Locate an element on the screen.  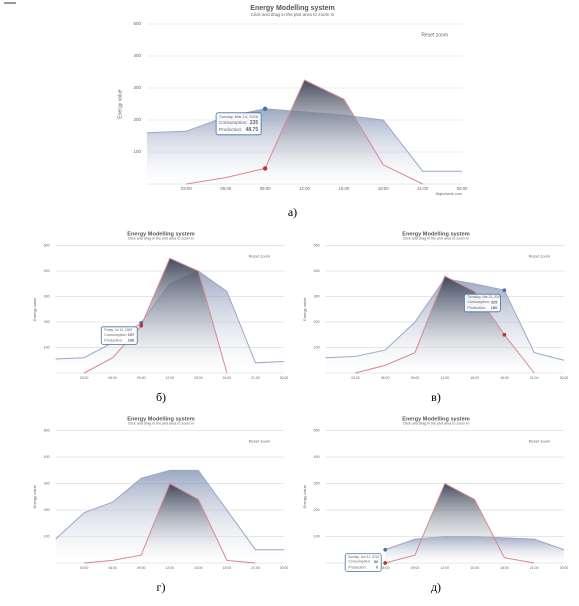
credits: Highcharts.com is located at coordinates (449, 194).